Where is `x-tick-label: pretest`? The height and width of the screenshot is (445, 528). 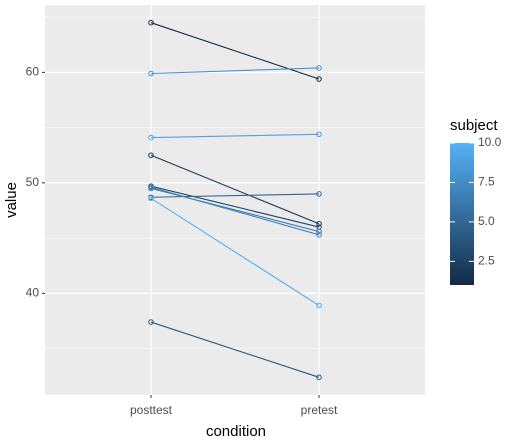 x-tick-label: pretest is located at coordinates (319, 410).